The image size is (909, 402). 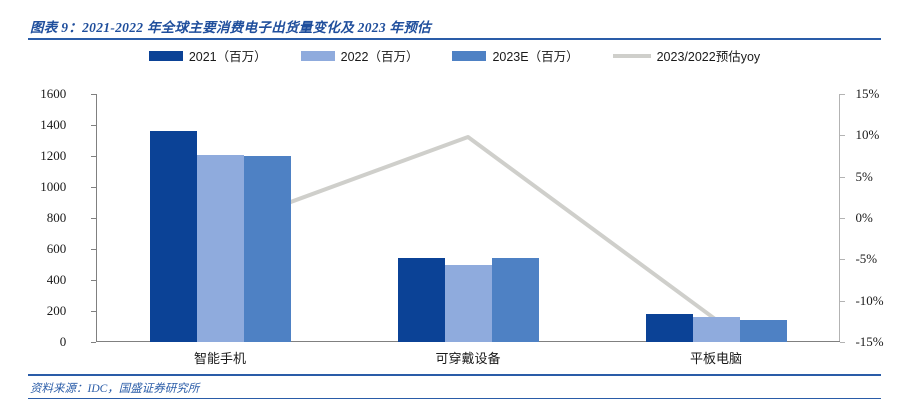 What do you see at coordinates (53, 155) in the screenshot?
I see `y-axis-left-label: 1200` at bounding box center [53, 155].